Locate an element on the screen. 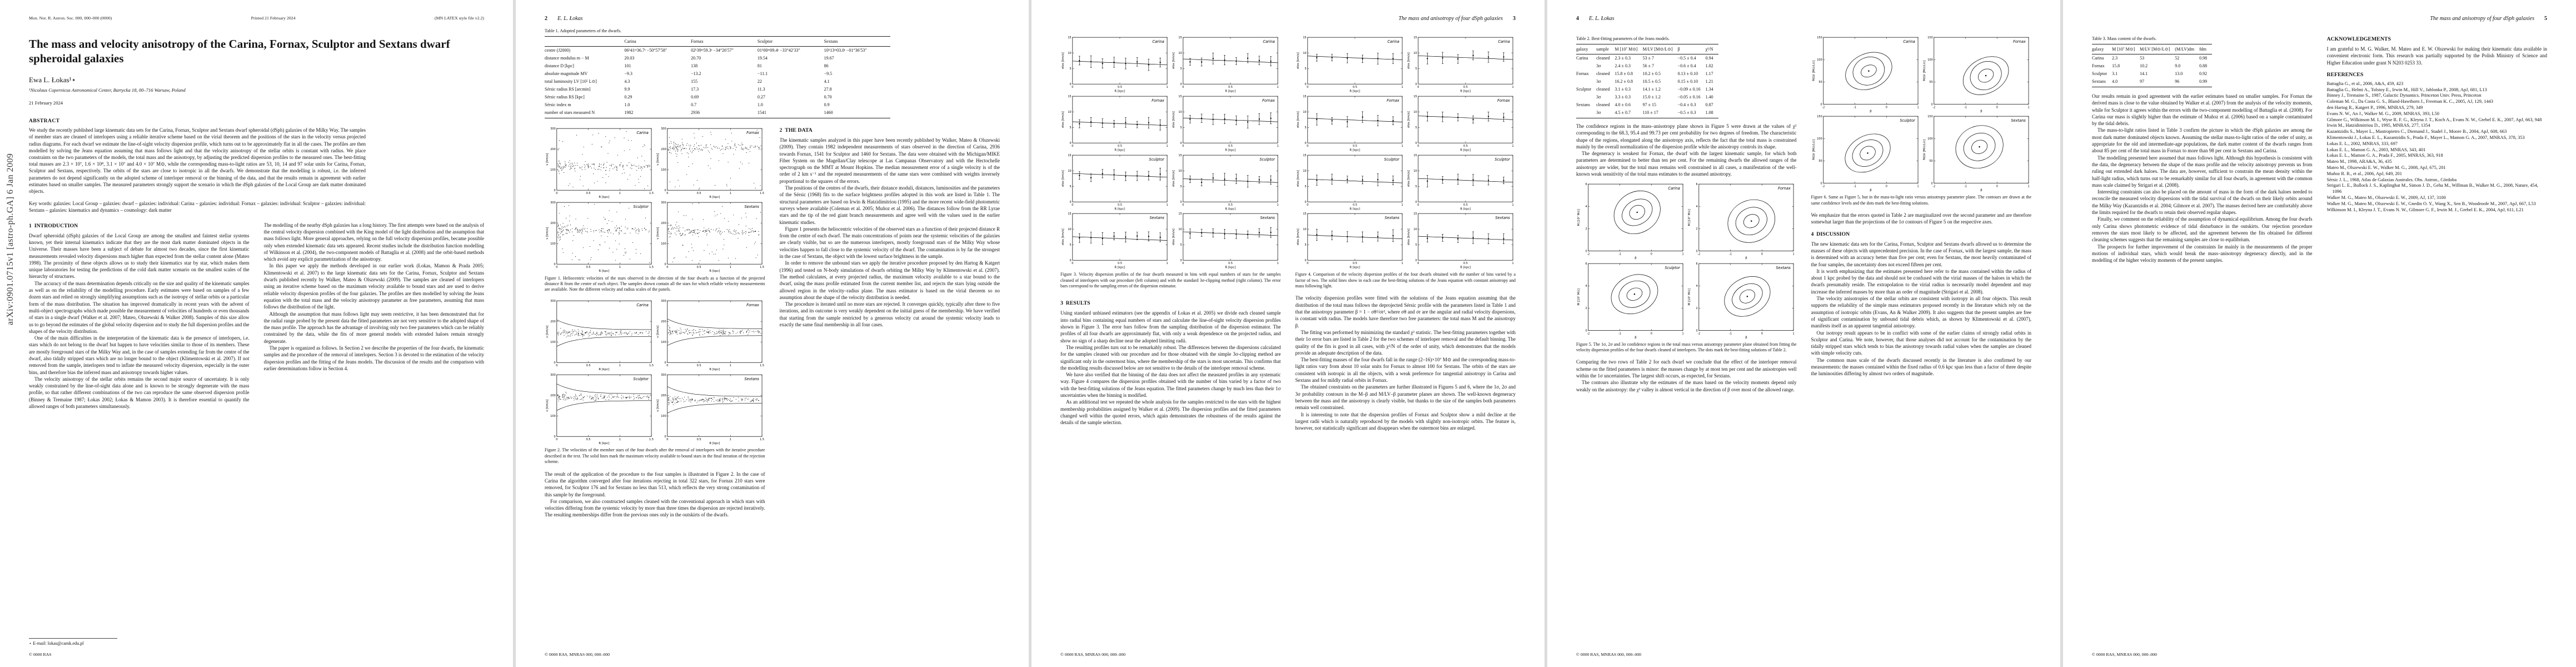  table-header-cell: galaxy is located at coordinates (2102, 49).